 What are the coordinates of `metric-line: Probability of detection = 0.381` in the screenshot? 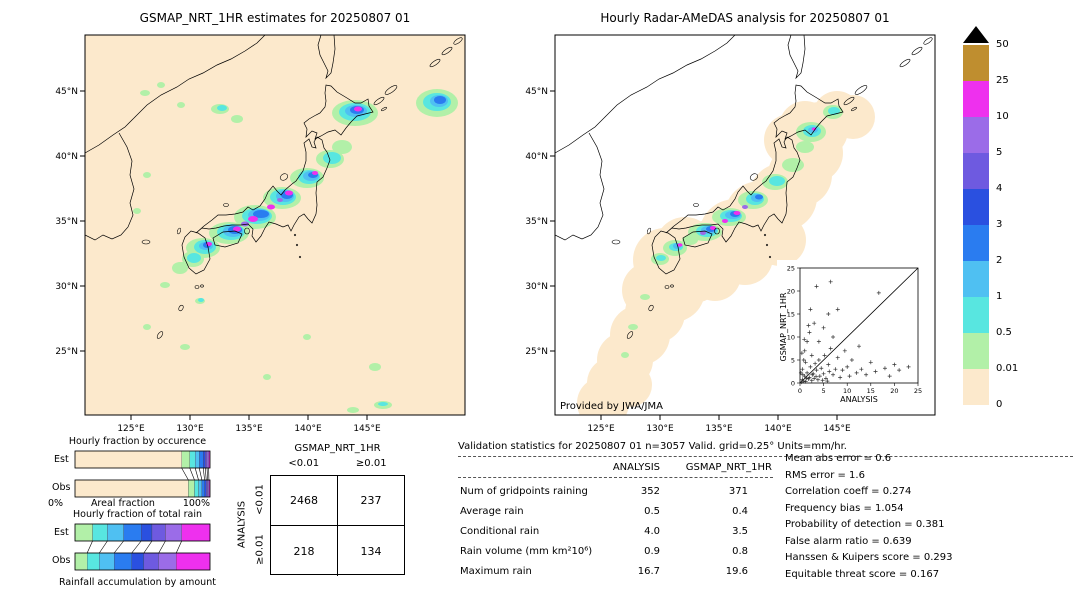 It's located at (865, 524).